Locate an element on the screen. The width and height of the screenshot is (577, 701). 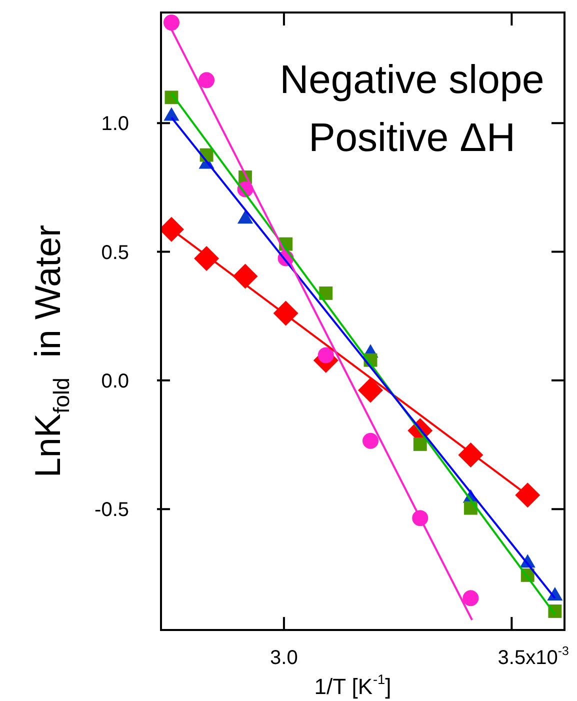
y-axis-title: LnKfold in Water is located at coordinates (50, 351).